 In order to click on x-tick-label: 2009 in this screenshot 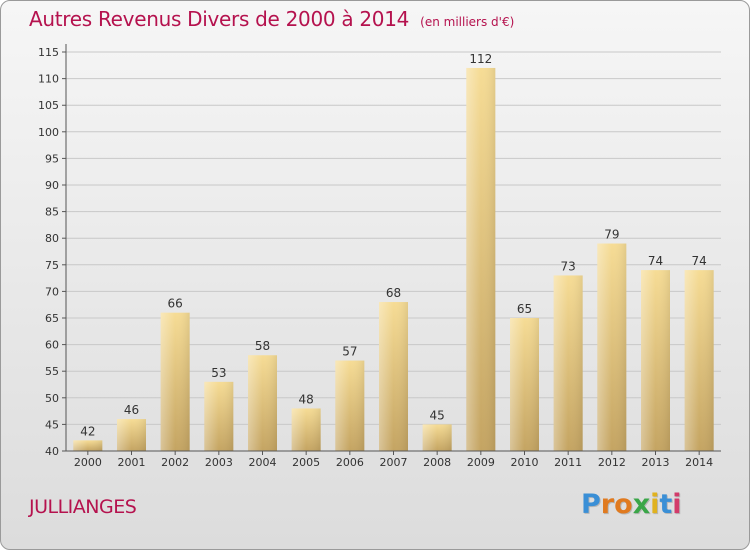, I will do `click(481, 462)`.